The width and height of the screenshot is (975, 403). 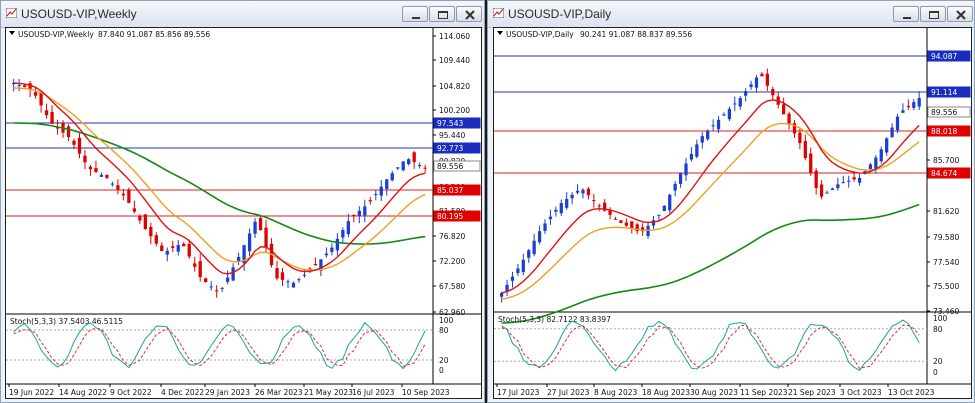 I want to click on stochastic-signal-line, so click(x=219, y=347).